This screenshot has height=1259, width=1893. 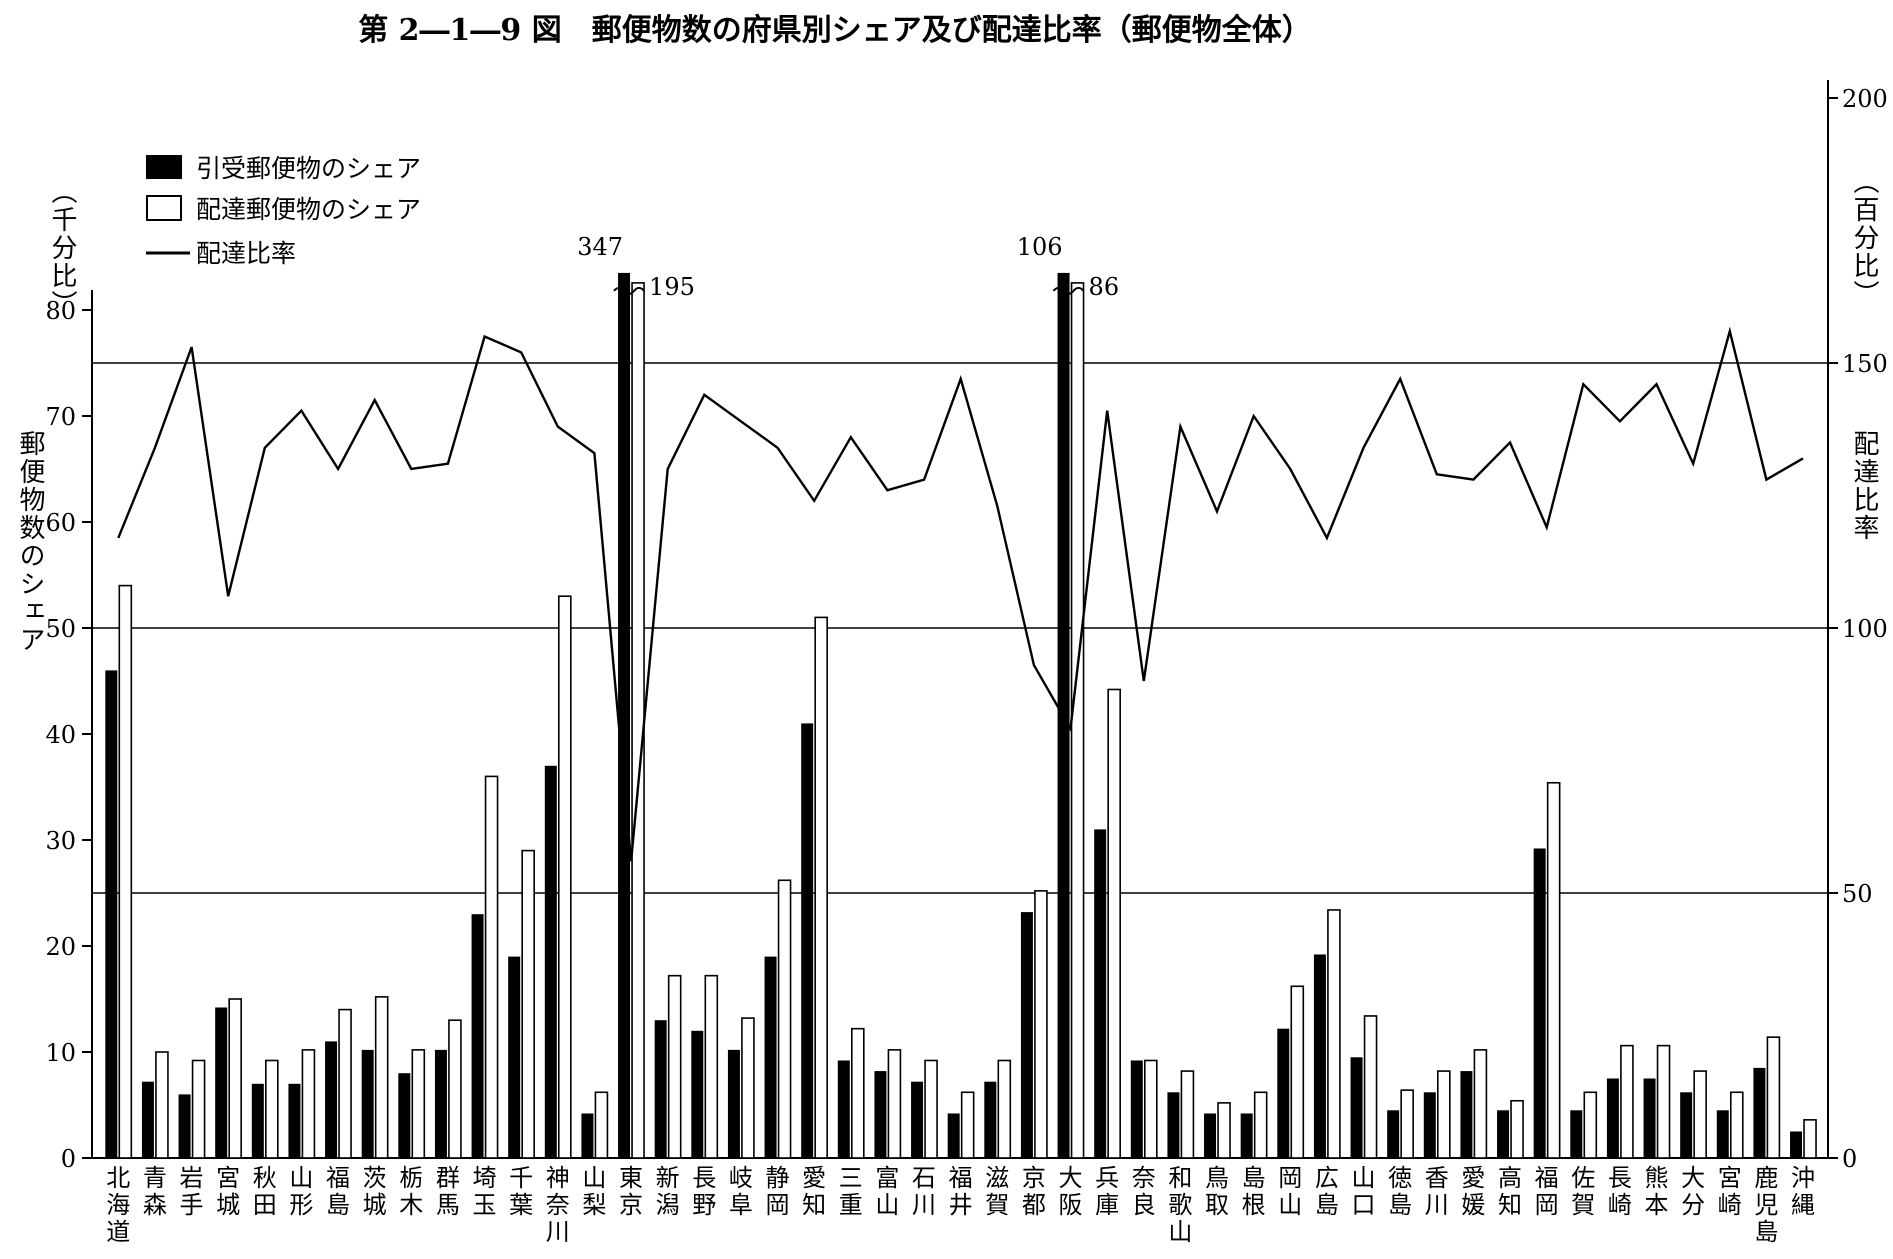 What do you see at coordinates (338, 1191) in the screenshot?
I see `category-label: 福島` at bounding box center [338, 1191].